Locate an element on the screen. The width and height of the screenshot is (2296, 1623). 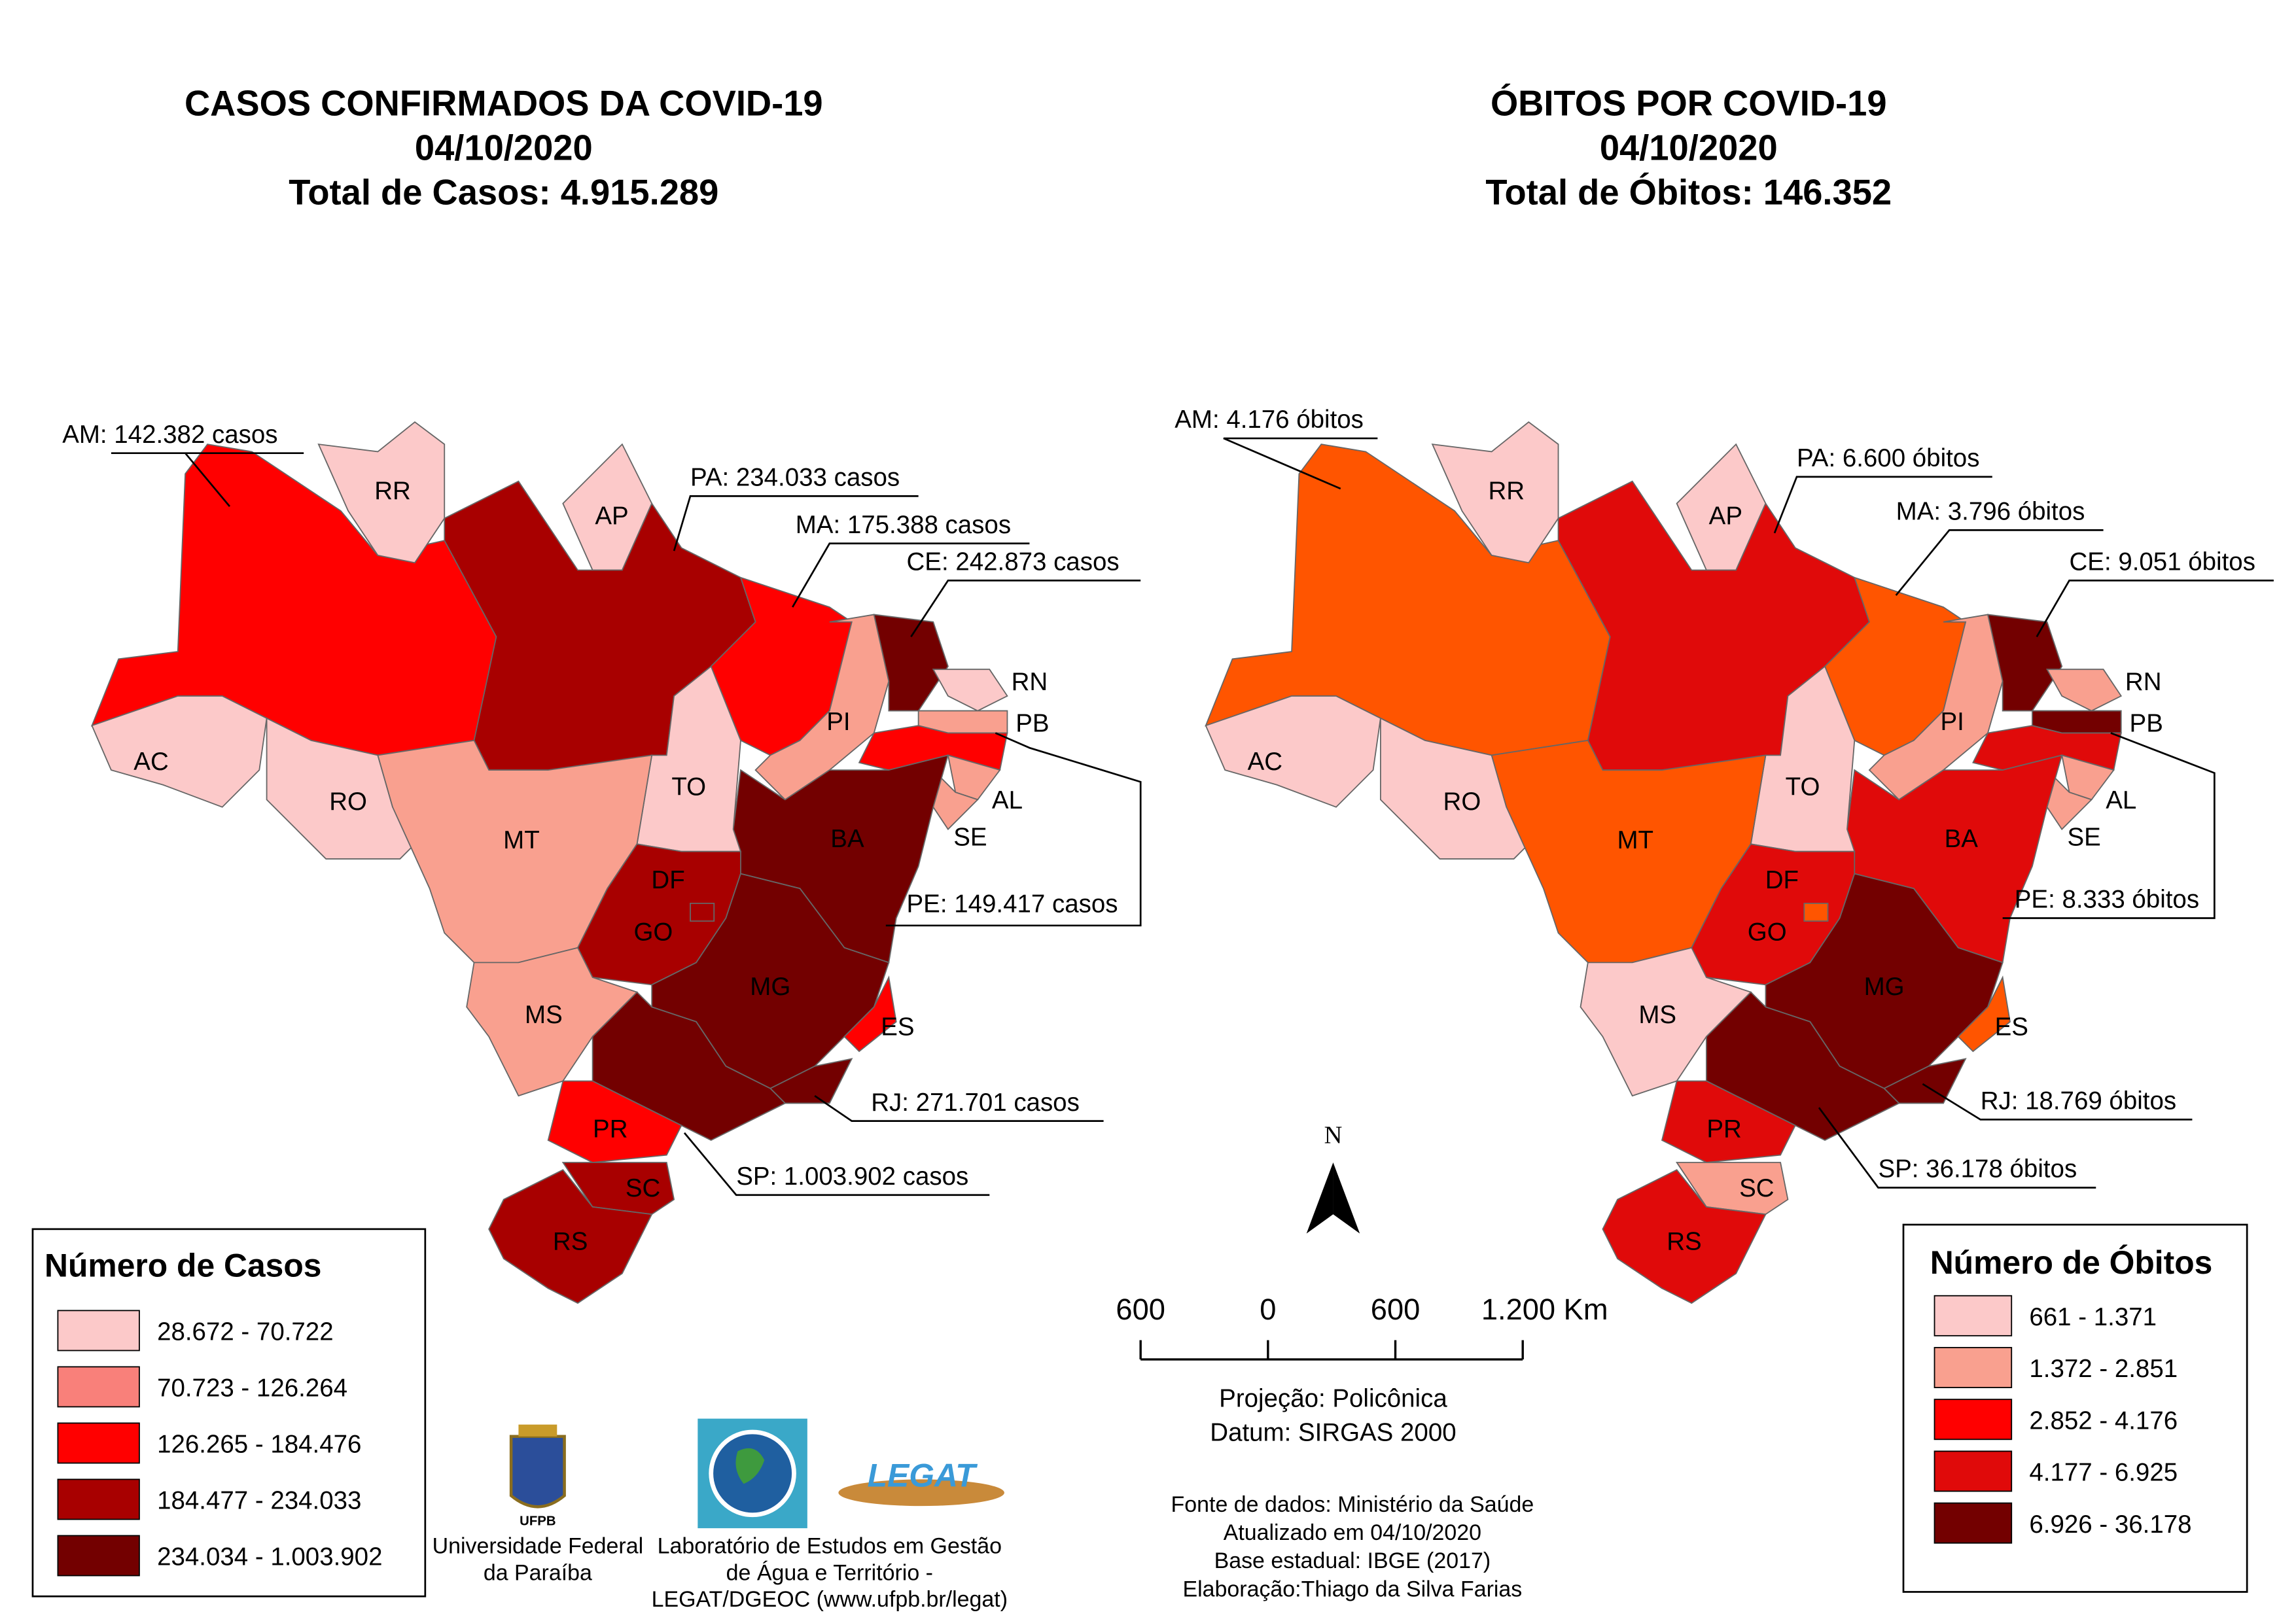
state-label: SE is located at coordinates (970, 838).